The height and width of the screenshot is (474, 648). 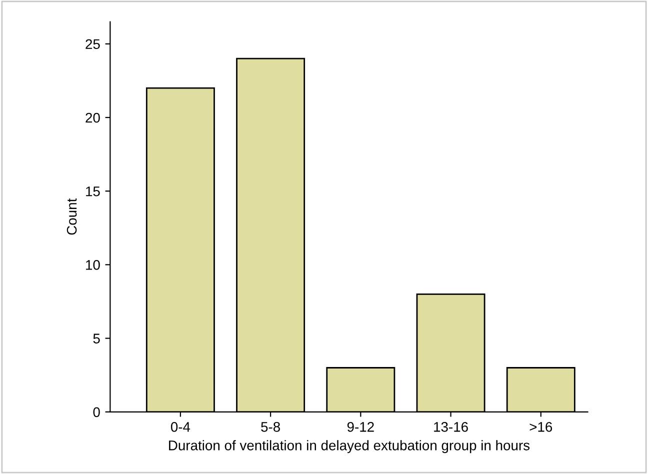 What do you see at coordinates (93, 117) in the screenshot?
I see `y-tick-label: 20` at bounding box center [93, 117].